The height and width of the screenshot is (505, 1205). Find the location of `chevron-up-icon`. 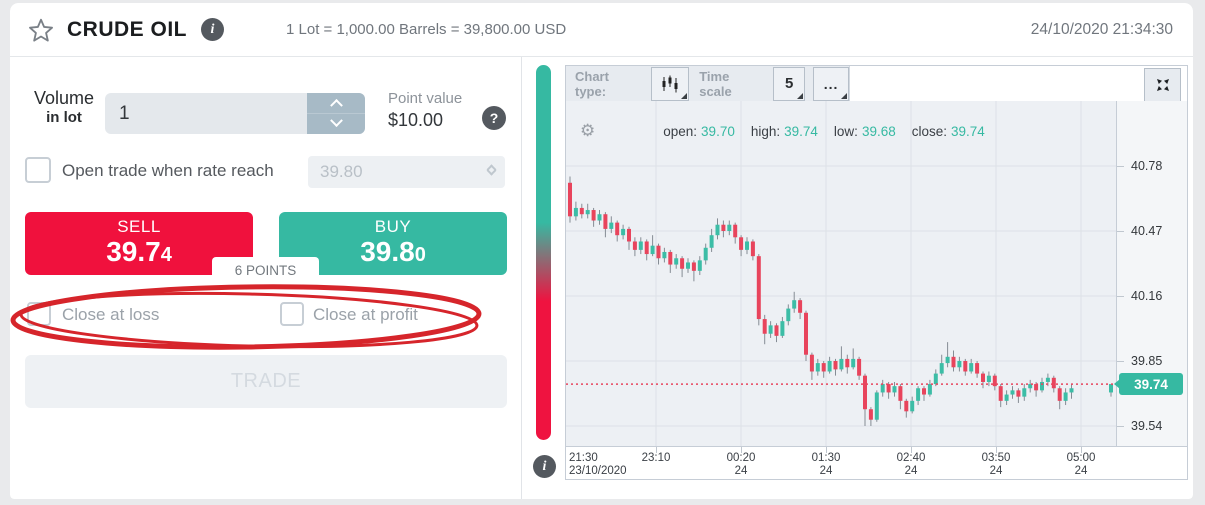

chevron-up-icon is located at coordinates (336, 105).